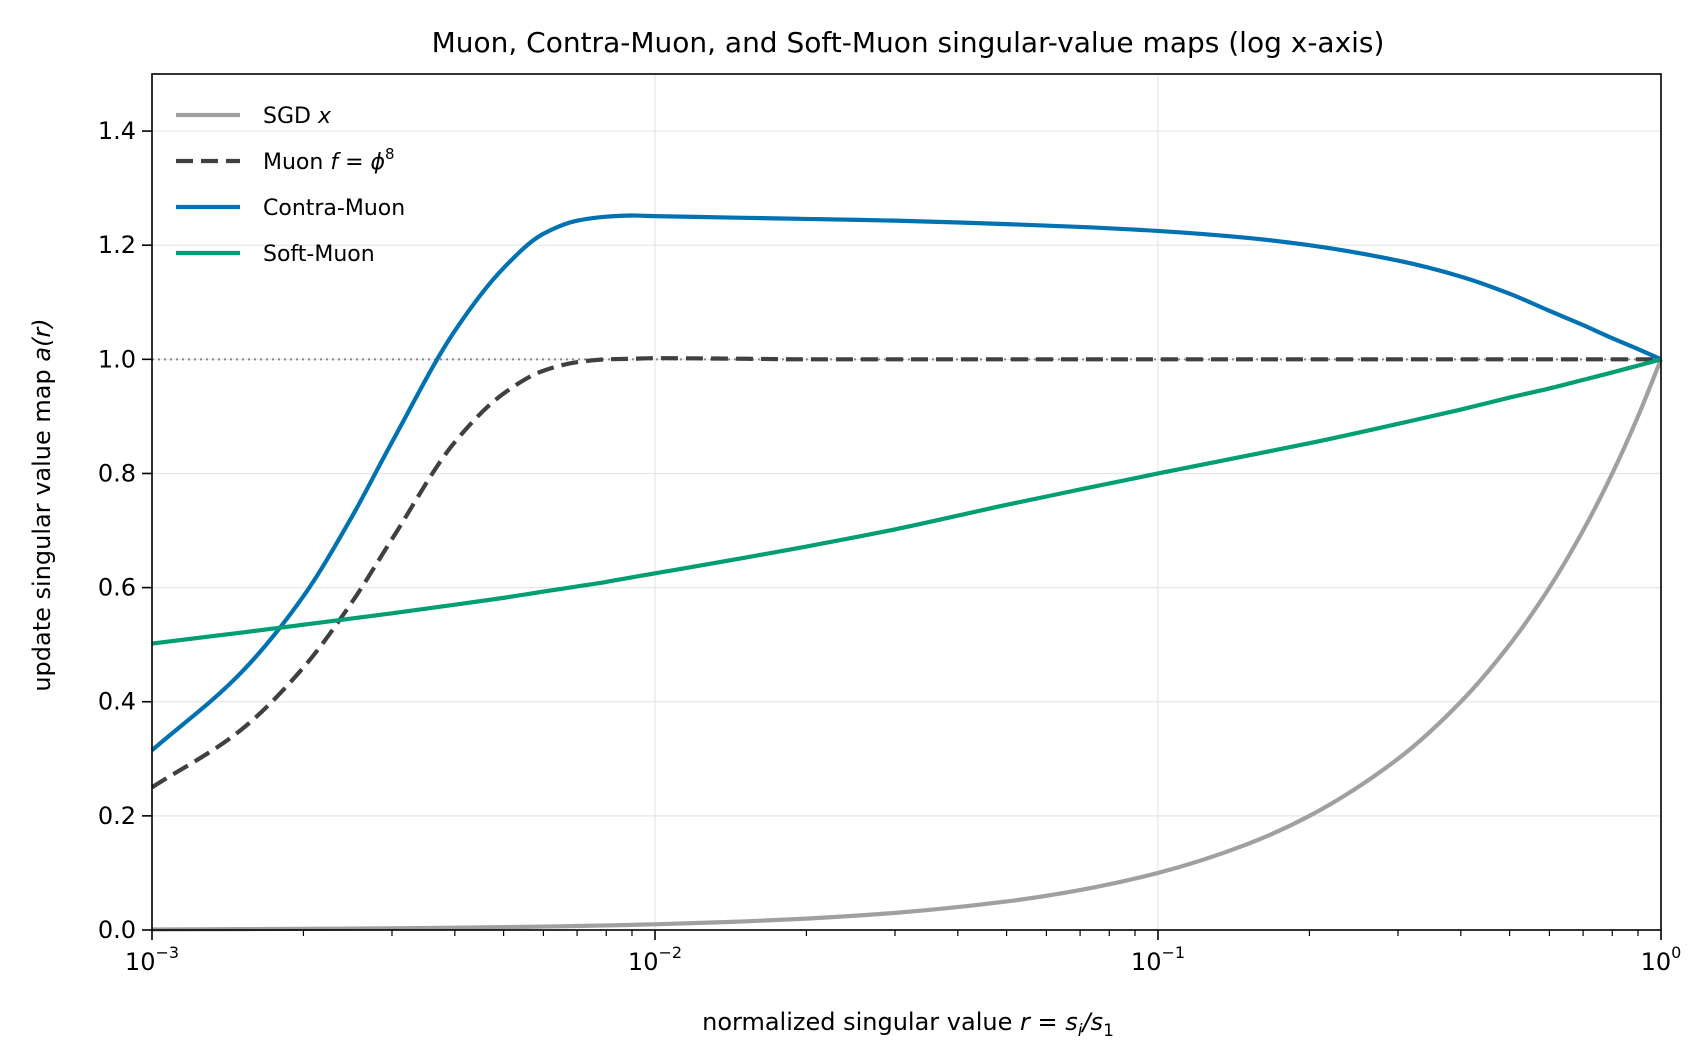  Describe the element at coordinates (1049, 1022) in the screenshot. I see `x-axis-label-math: r = s` at that location.